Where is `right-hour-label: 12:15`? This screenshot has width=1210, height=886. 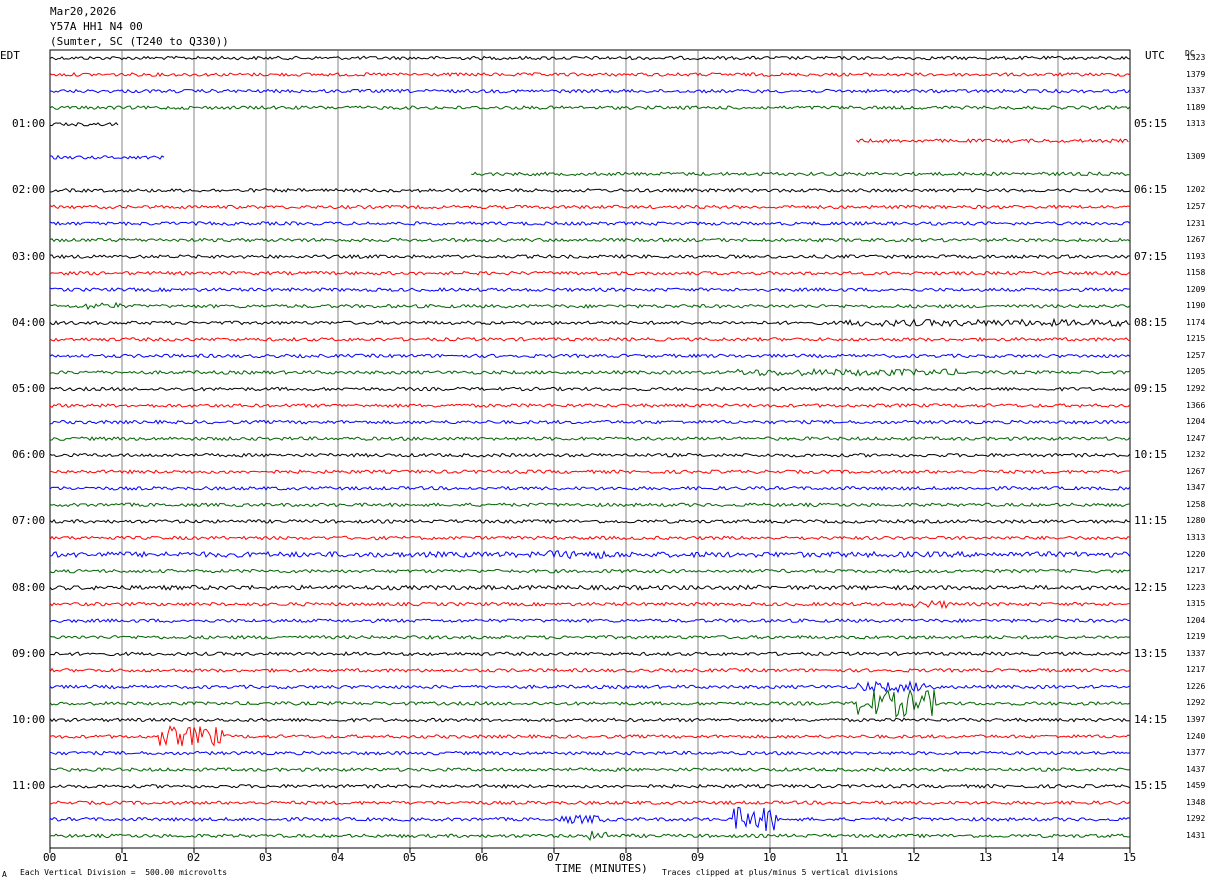 right-hour-label: 12:15 is located at coordinates (1151, 587).